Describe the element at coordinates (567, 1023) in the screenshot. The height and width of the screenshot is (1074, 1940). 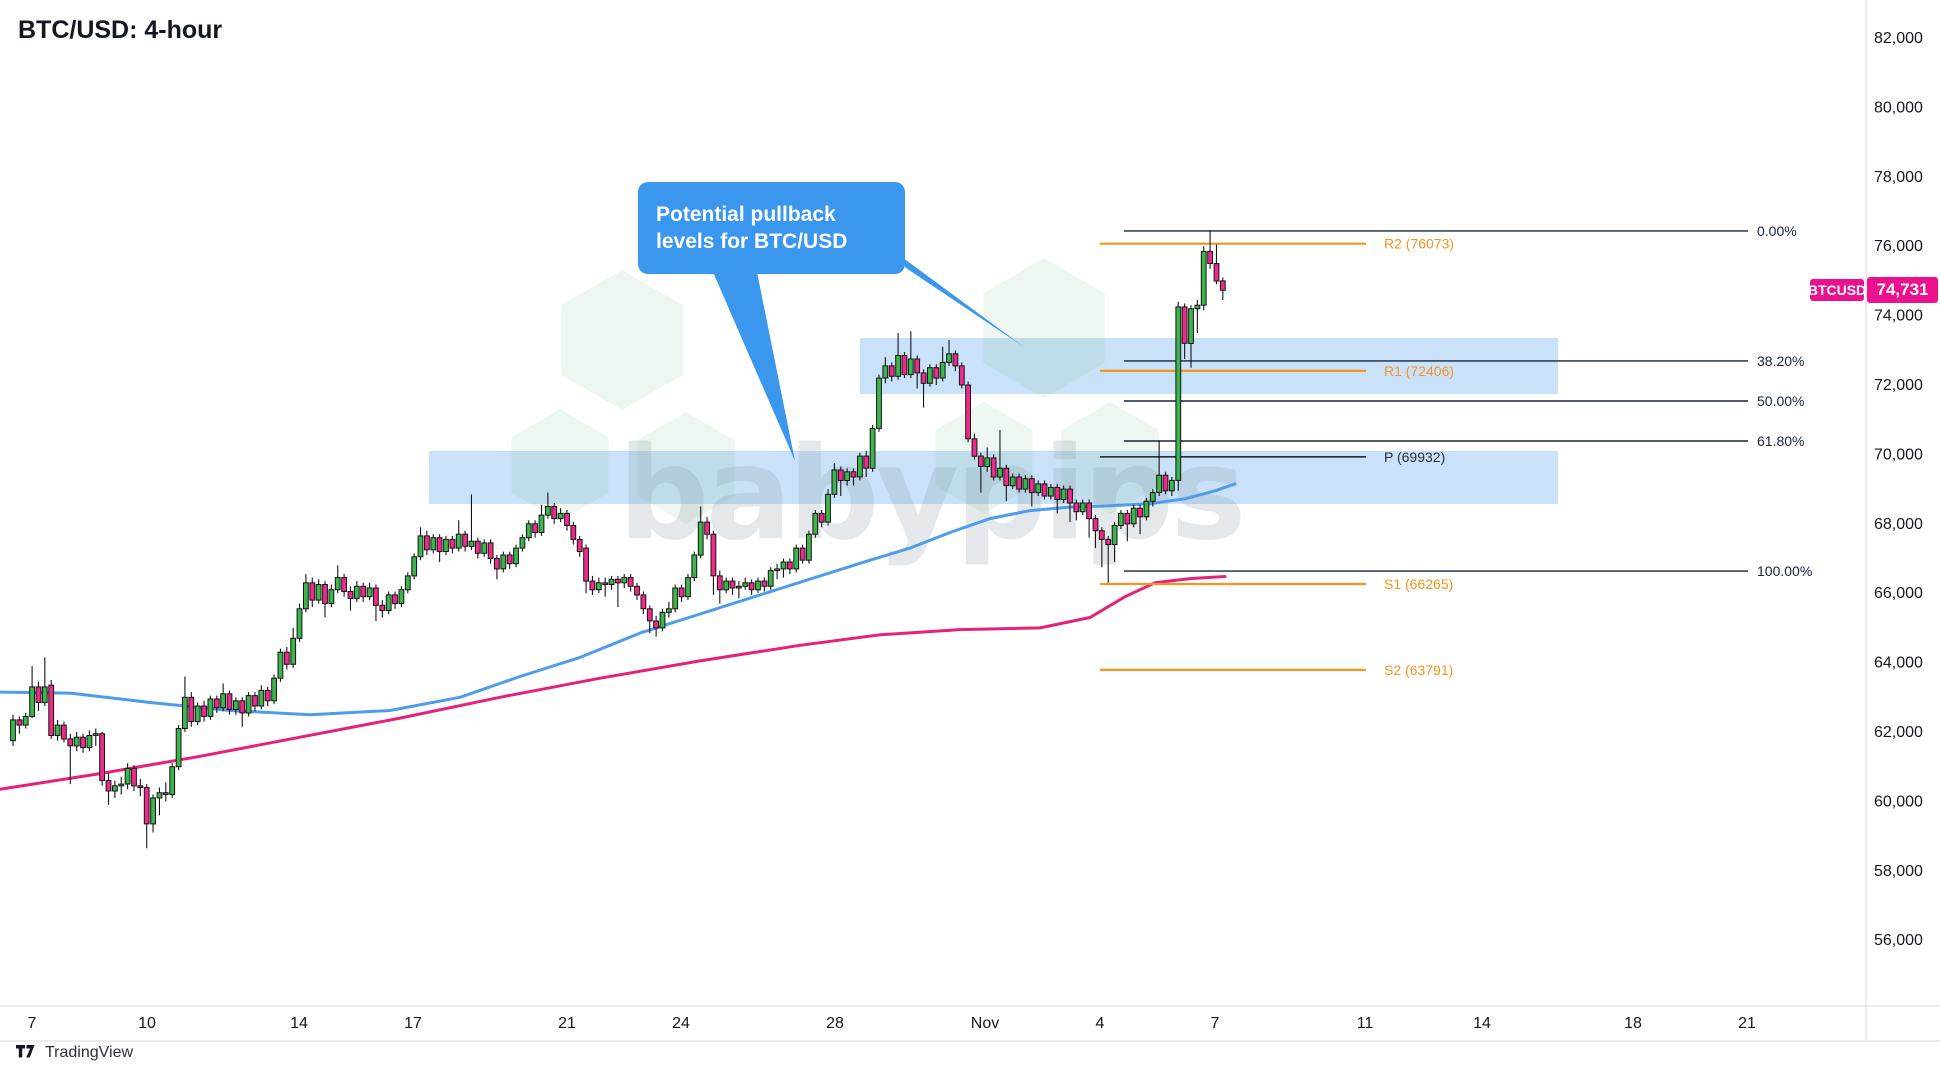
I see `time-tick-label: 21` at that location.